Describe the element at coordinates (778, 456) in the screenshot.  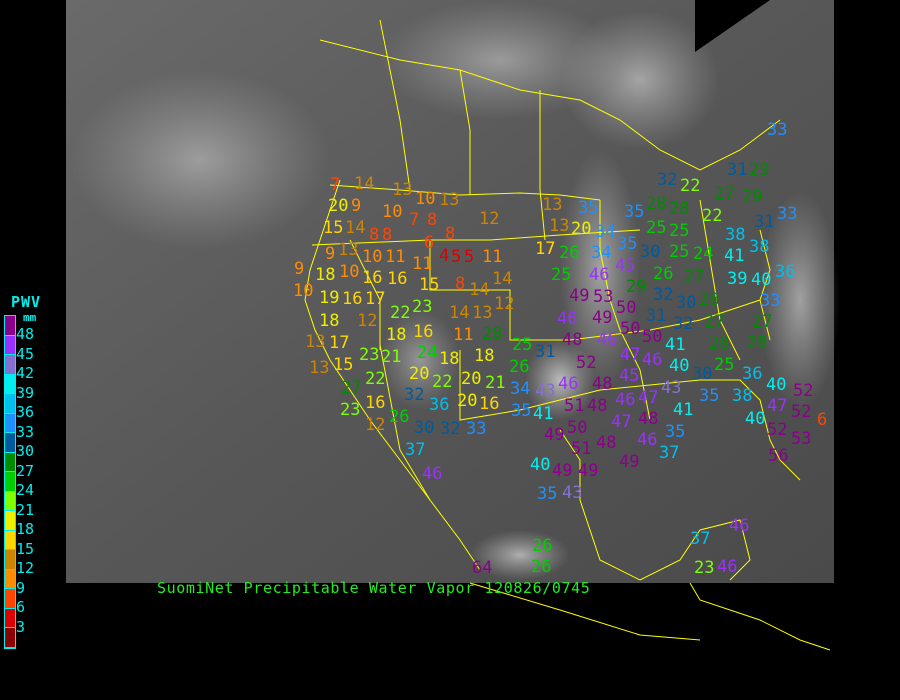
I see `station-pwv-value: 56` at that location.